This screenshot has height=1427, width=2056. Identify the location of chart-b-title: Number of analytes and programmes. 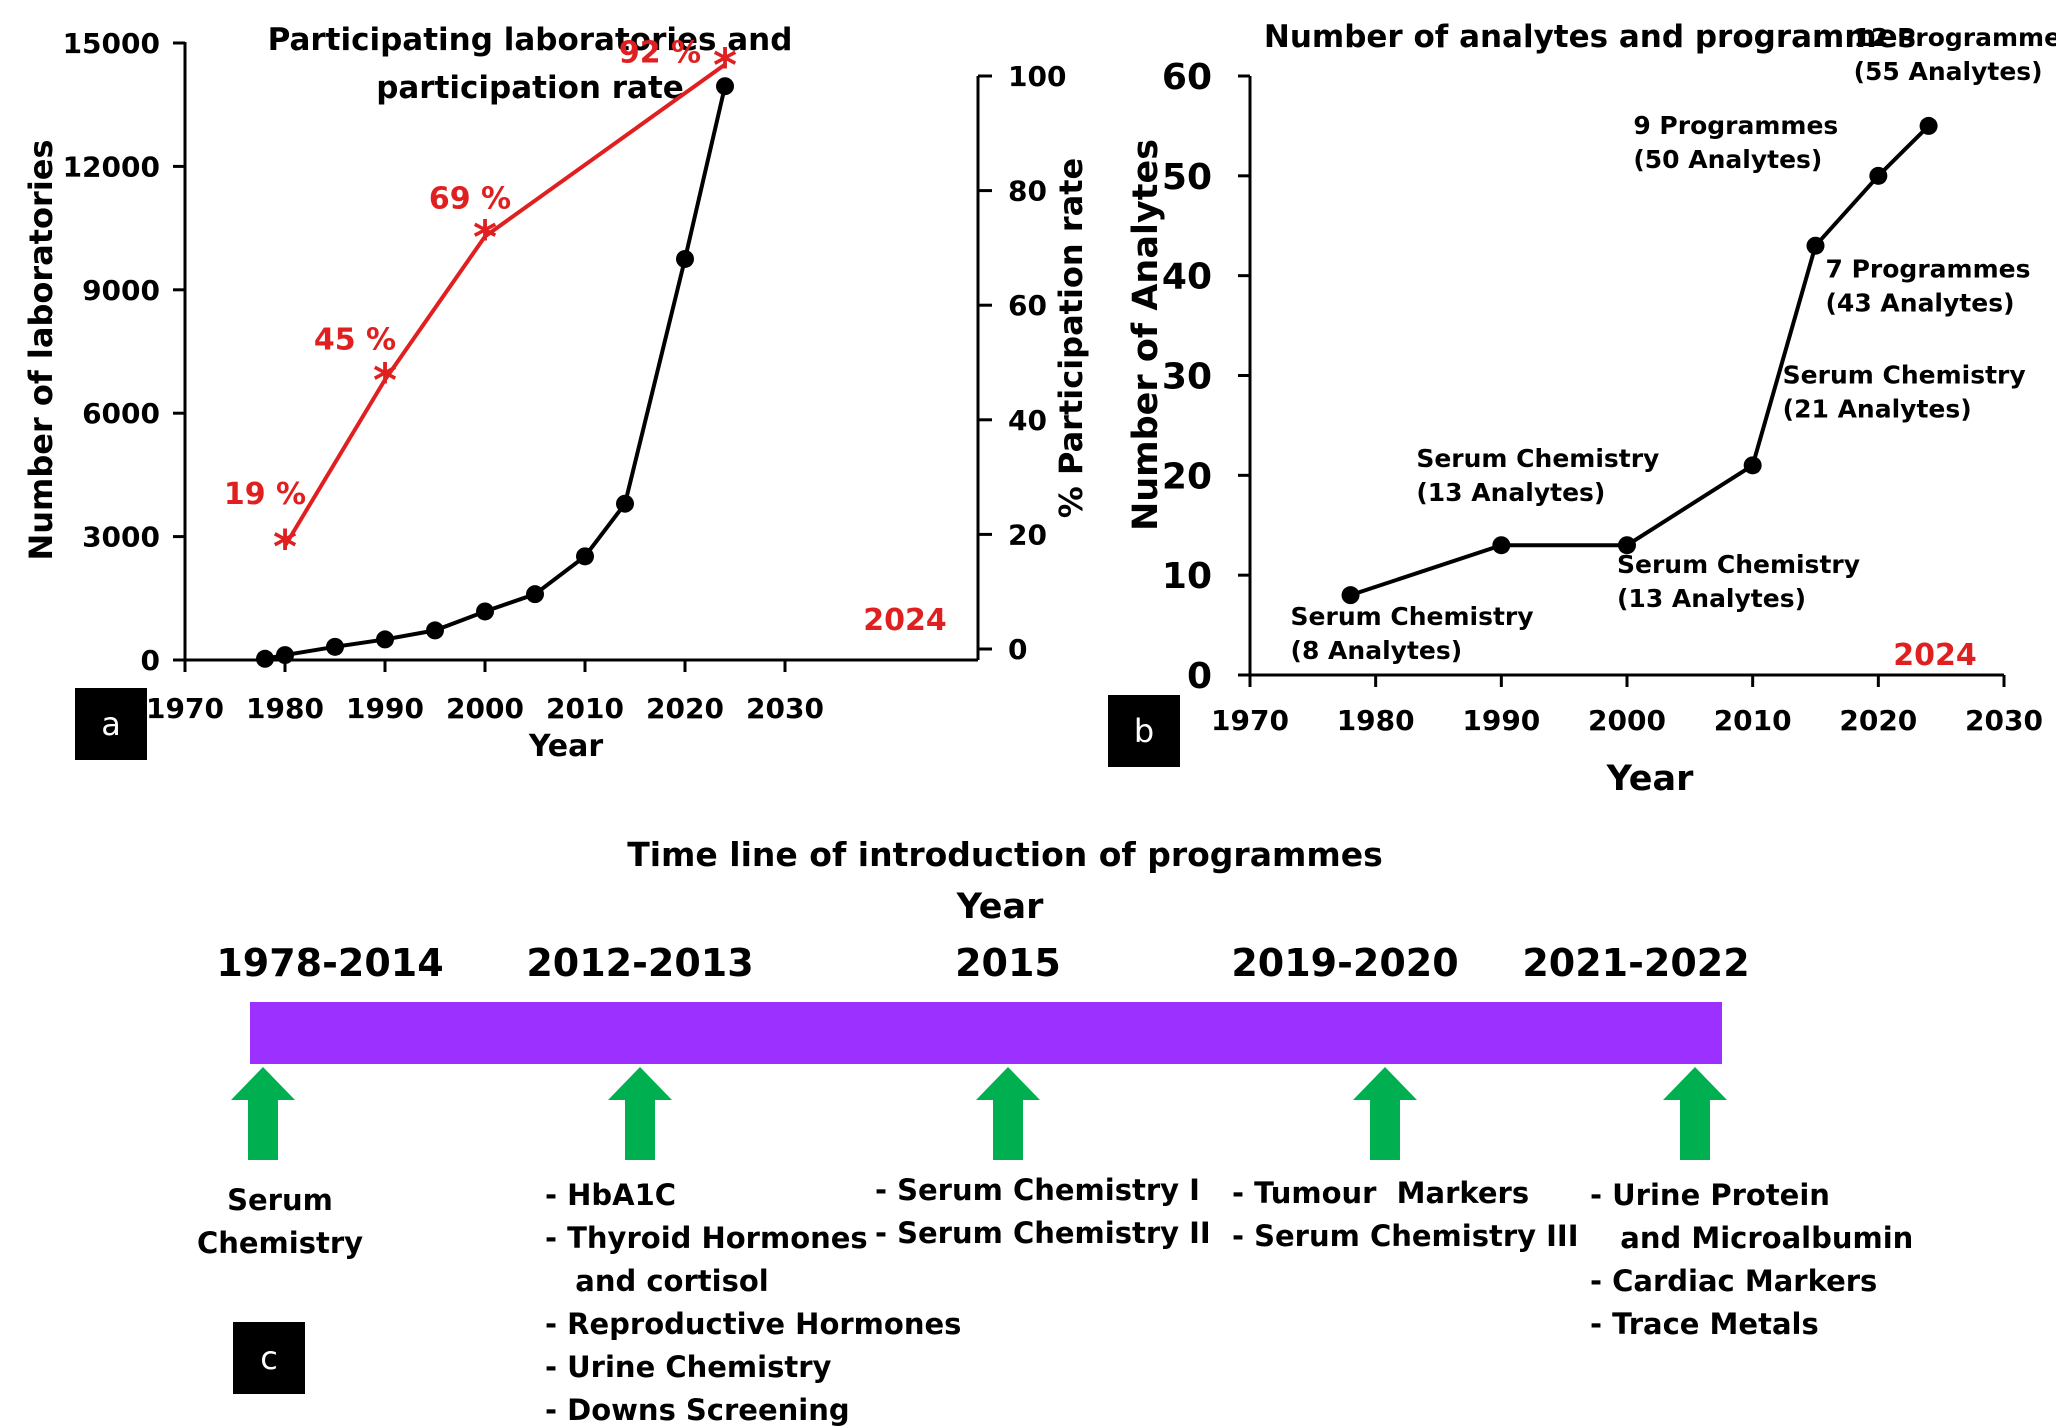
(1590, 37).